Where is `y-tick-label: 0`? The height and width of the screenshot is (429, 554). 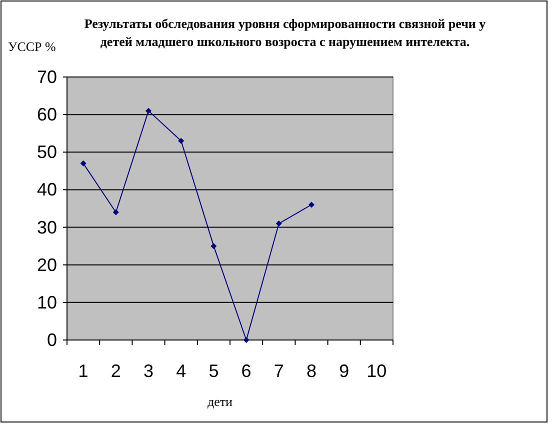 y-tick-label: 0 is located at coordinates (51, 340).